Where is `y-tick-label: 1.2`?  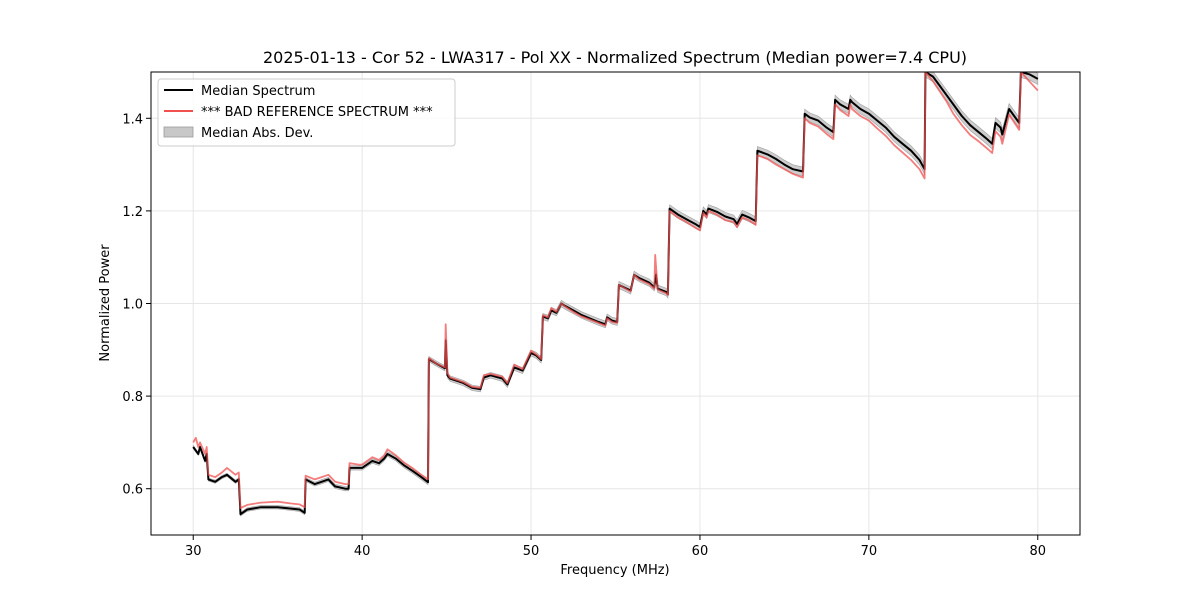
y-tick-label: 1.2 is located at coordinates (132, 212).